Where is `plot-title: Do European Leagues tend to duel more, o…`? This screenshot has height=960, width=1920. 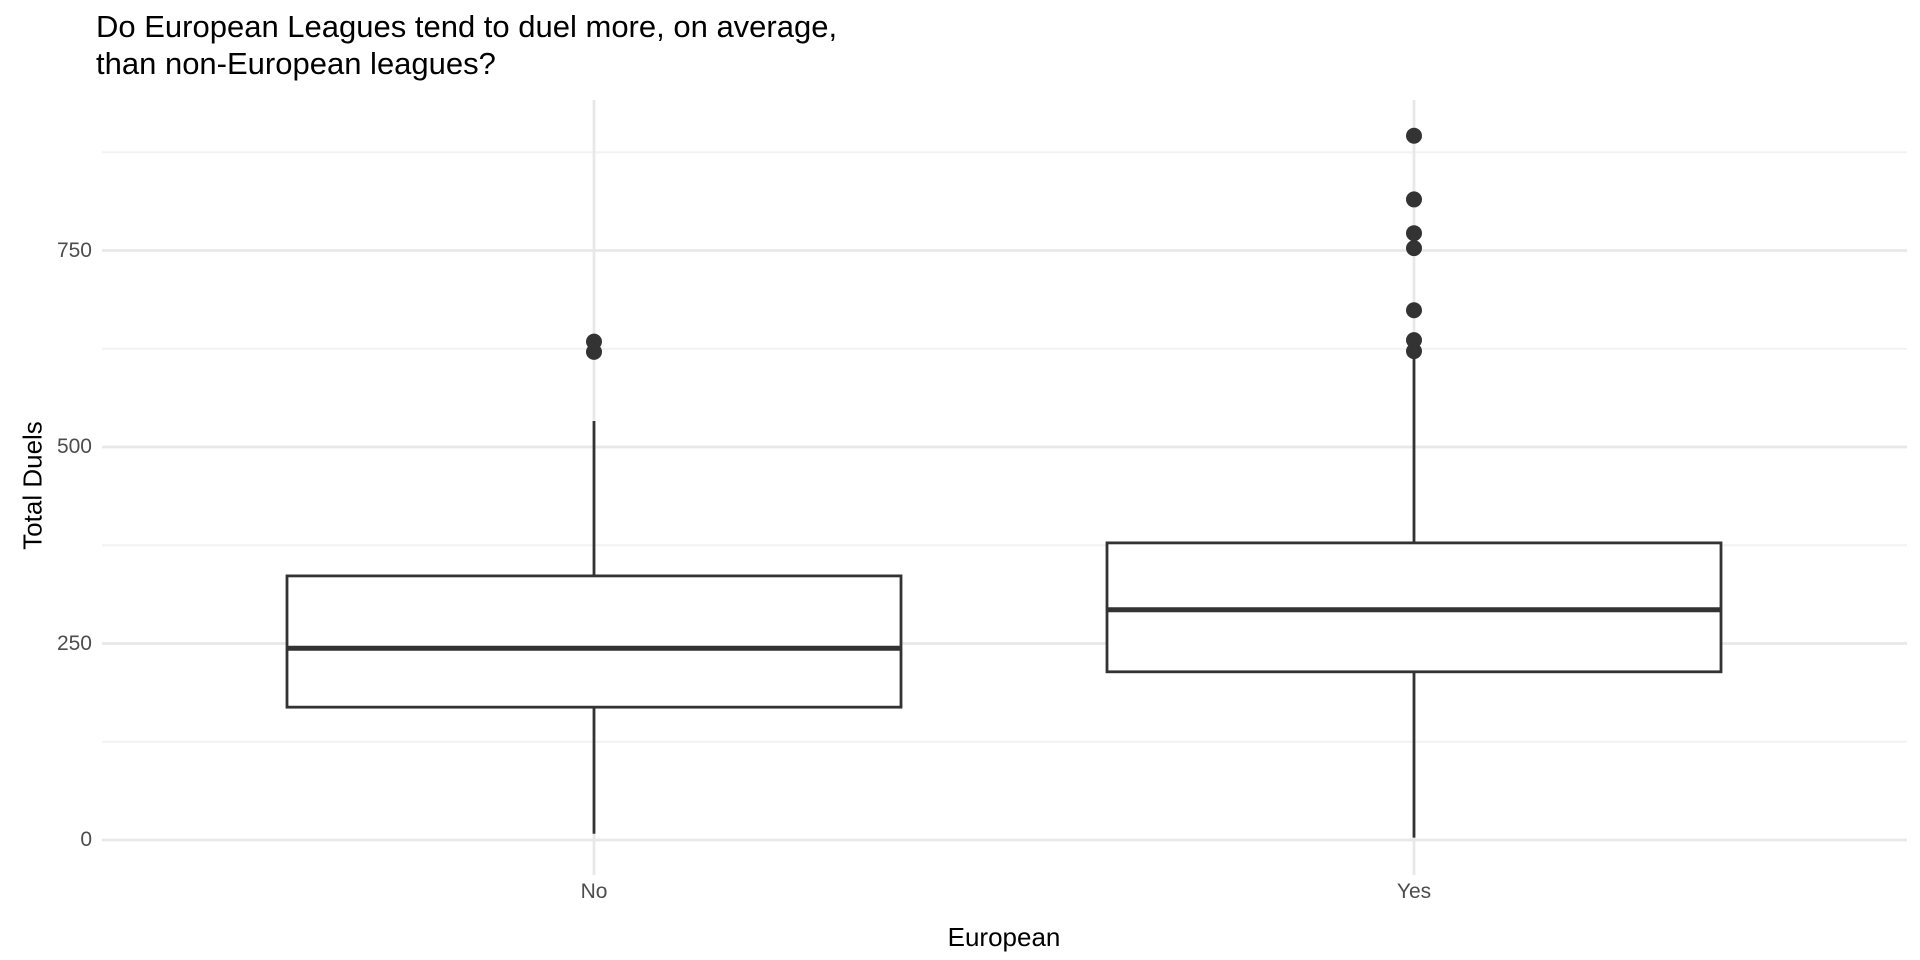
plot-title: Do European Leagues tend to duel more, o… is located at coordinates (466, 45).